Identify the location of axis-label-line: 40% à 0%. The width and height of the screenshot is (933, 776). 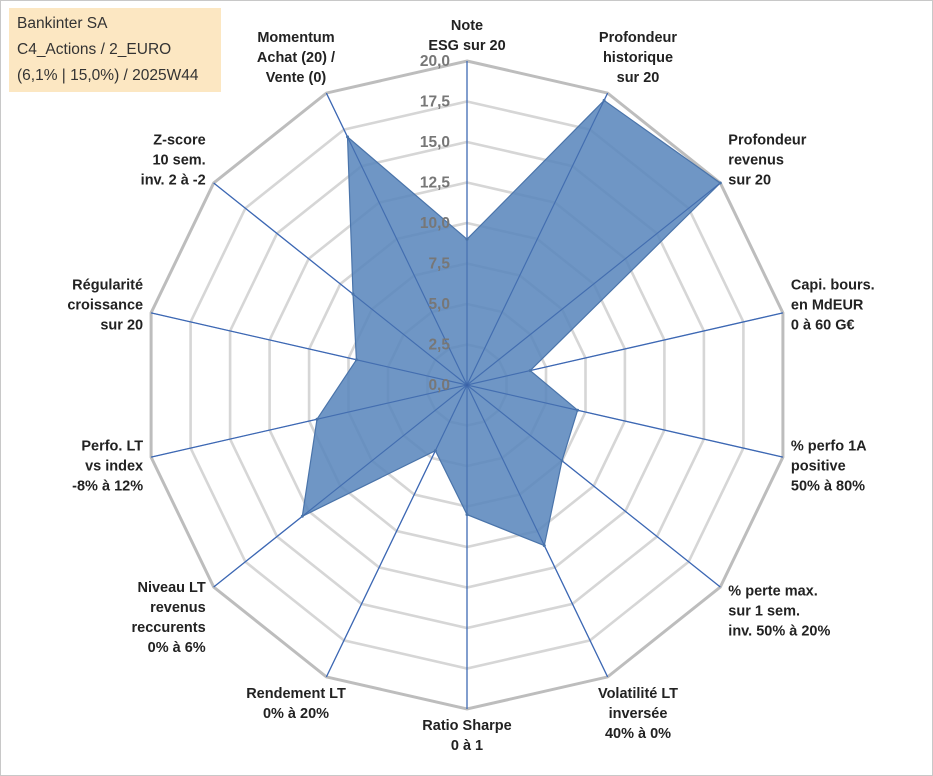
(638, 734).